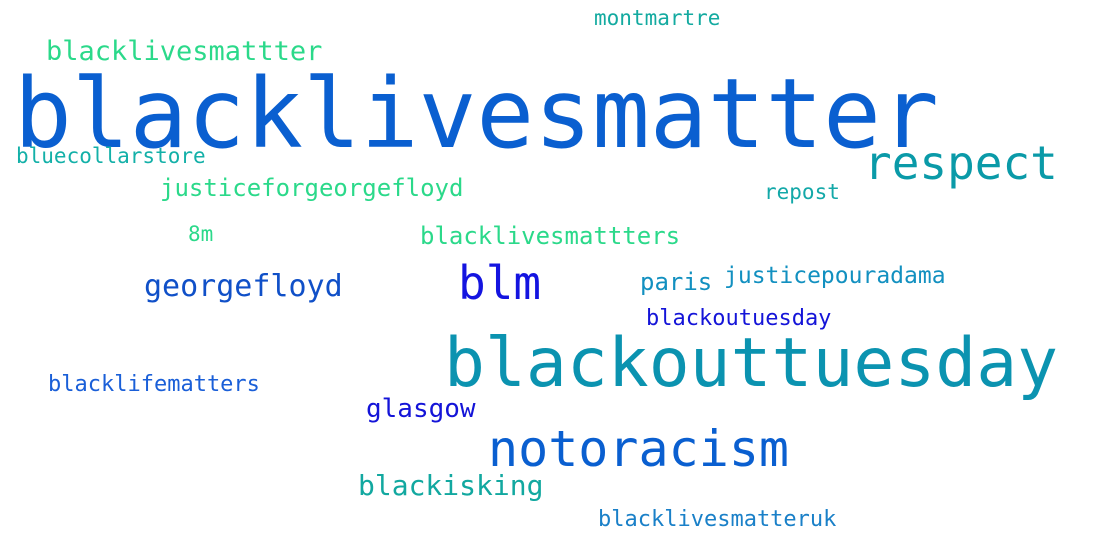 Image resolution: width=1101 pixels, height=558 pixels. What do you see at coordinates (201, 234) in the screenshot?
I see `word-8m: 8m` at bounding box center [201, 234].